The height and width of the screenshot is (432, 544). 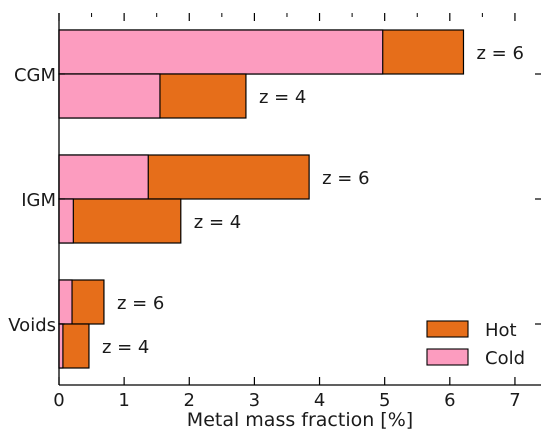 What do you see at coordinates (120, 221) in the screenshot?
I see `bar-hot-igm-z4` at bounding box center [120, 221].